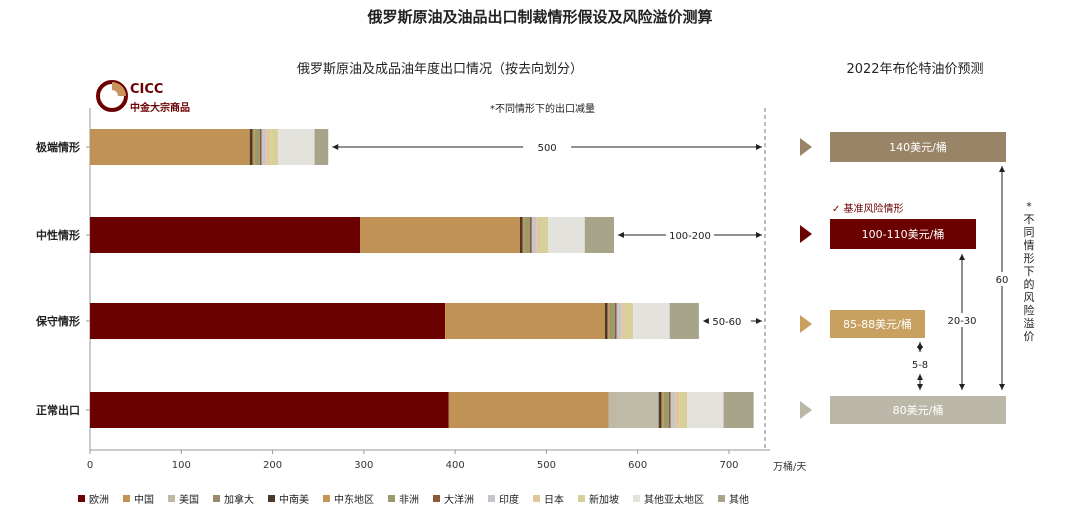 The width and height of the screenshot is (1080, 530). Describe the element at coordinates (962, 387) in the screenshot. I see `premium-arrow-mid-head` at that location.